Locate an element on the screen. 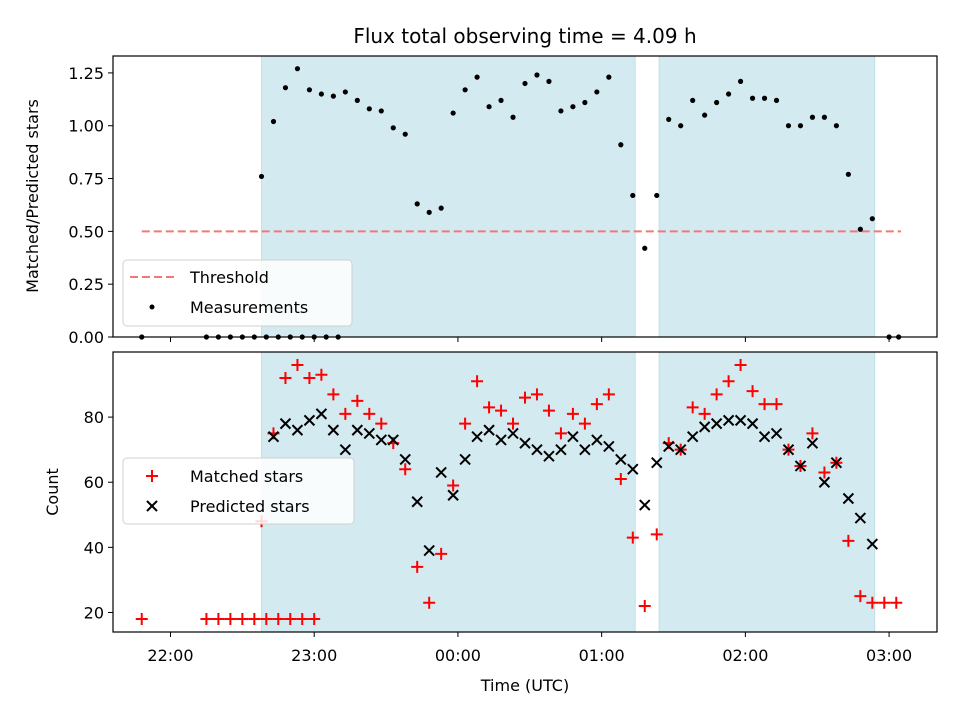  bottom-legend-box is located at coordinates (238, 491).